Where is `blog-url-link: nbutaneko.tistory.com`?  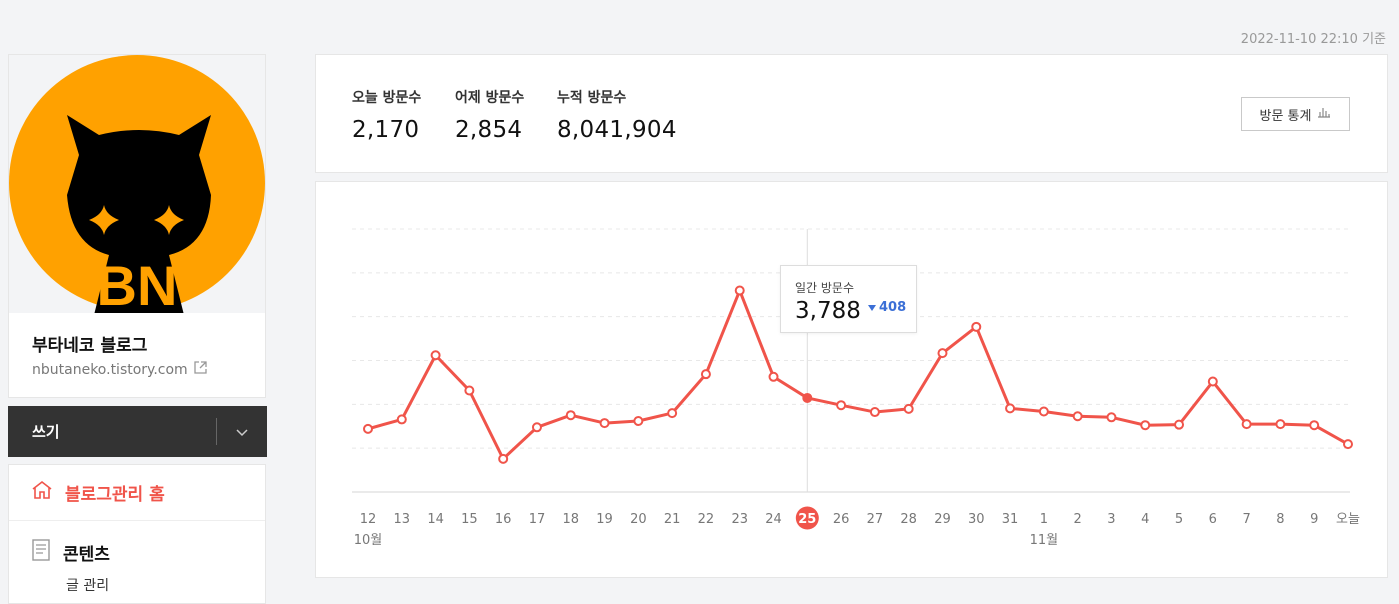
blog-url-link: nbutaneko.tistory.com is located at coordinates (119, 369).